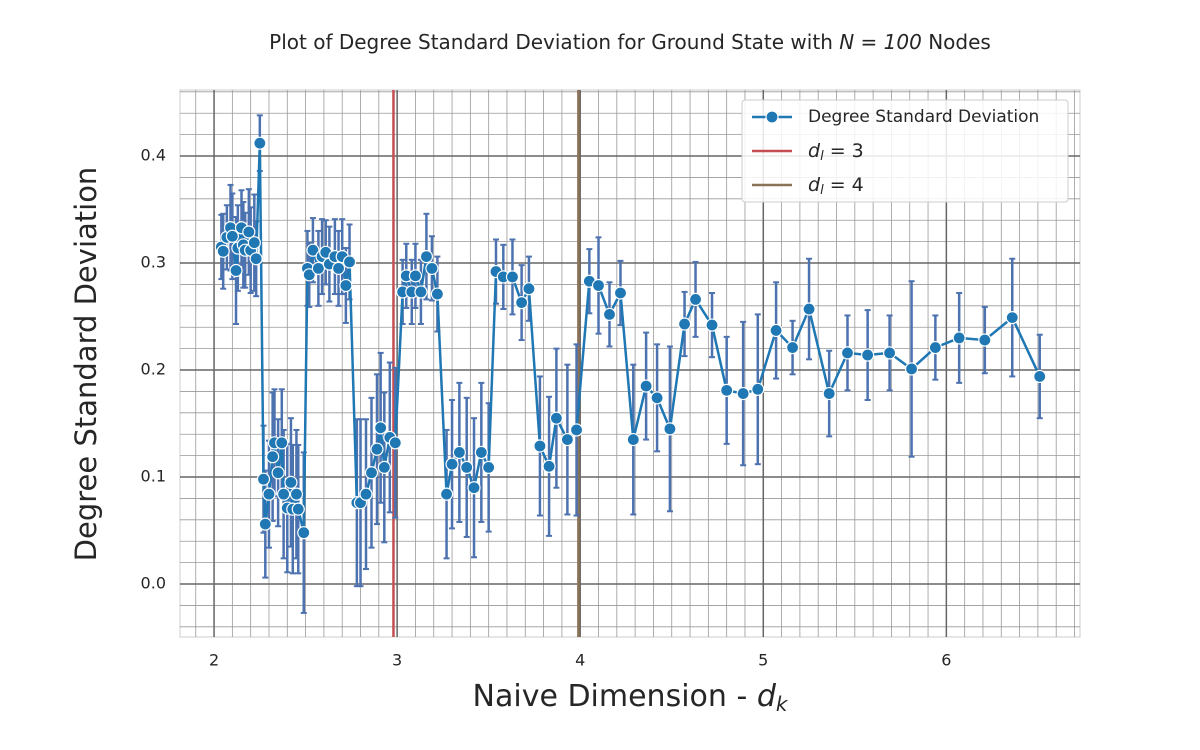 The width and height of the screenshot is (1200, 750). I want to click on y-tick-label: 0.4, so click(153, 155).